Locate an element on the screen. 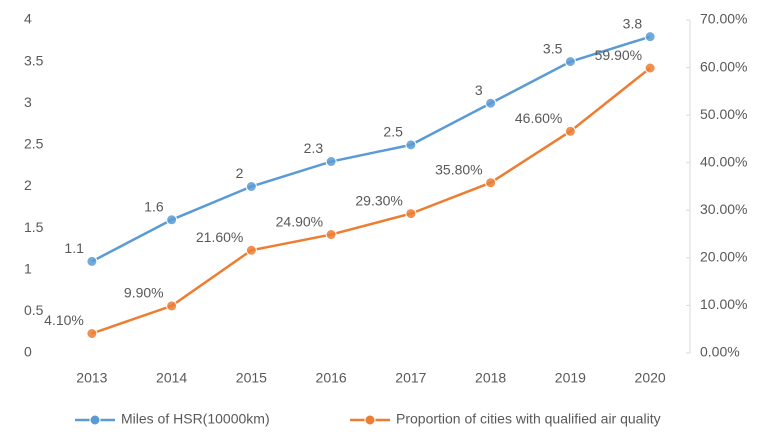 Image resolution: width=763 pixels, height=432 pixels. data-label: 35.80% is located at coordinates (458, 169).